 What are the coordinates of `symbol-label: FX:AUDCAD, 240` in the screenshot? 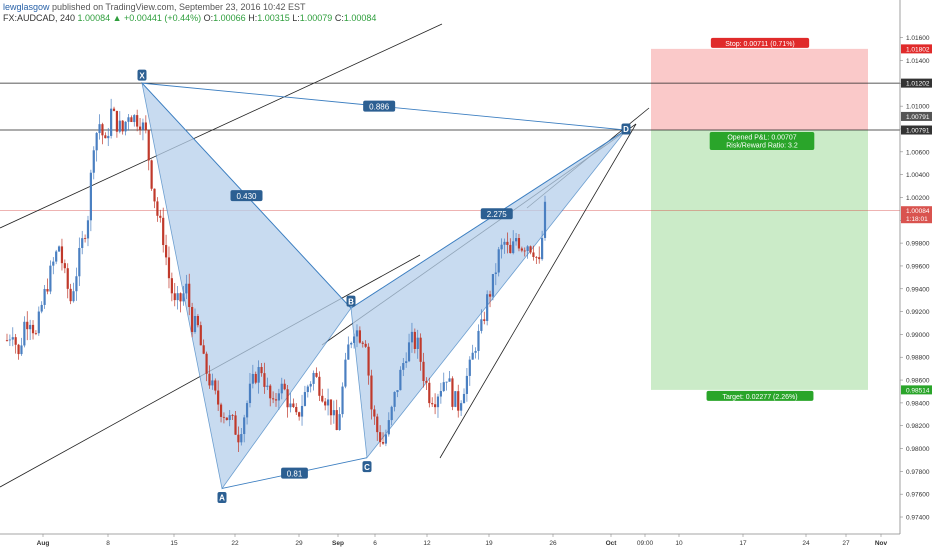 It's located at (39, 18).